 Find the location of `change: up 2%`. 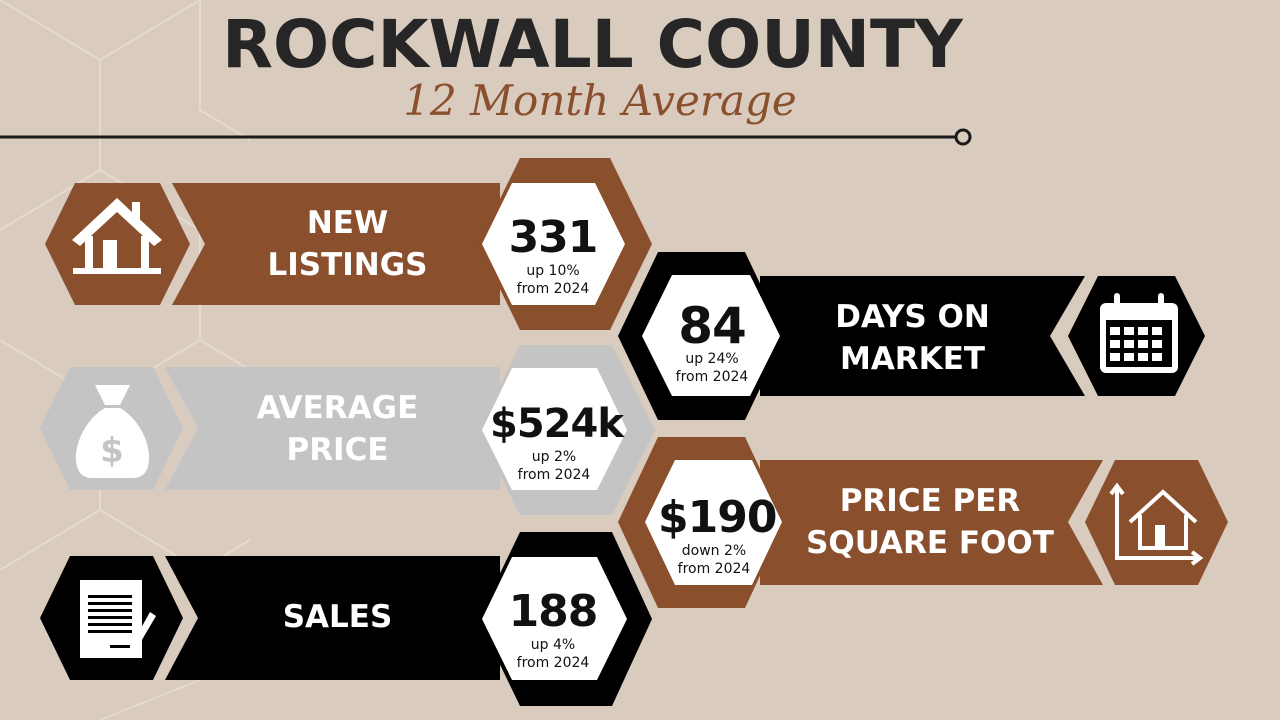

change: up 2% is located at coordinates (554, 457).